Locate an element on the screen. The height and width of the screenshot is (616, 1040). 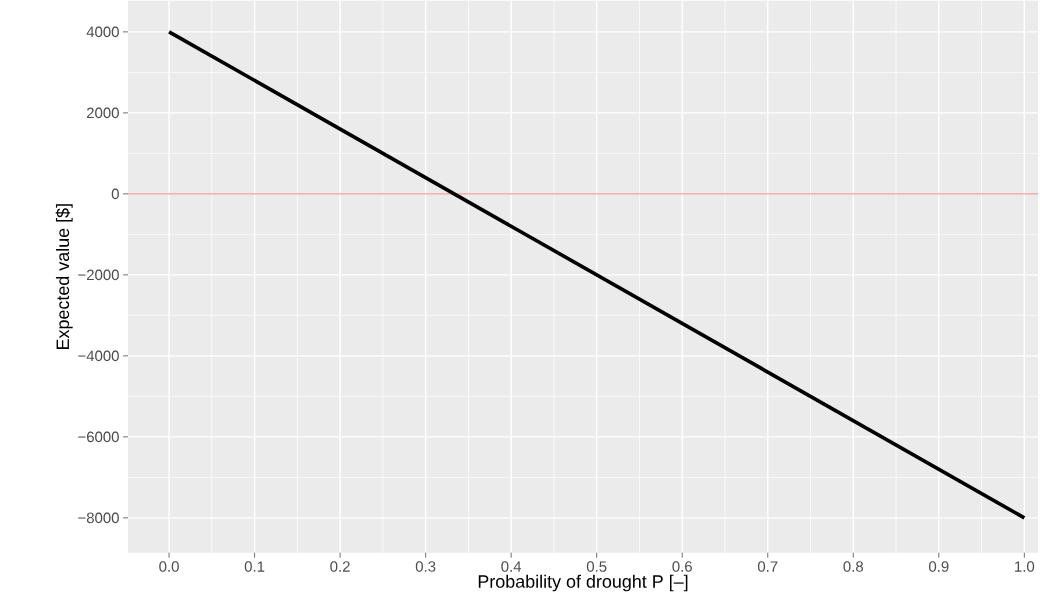
x-tick-label: 0.6 is located at coordinates (682, 566).